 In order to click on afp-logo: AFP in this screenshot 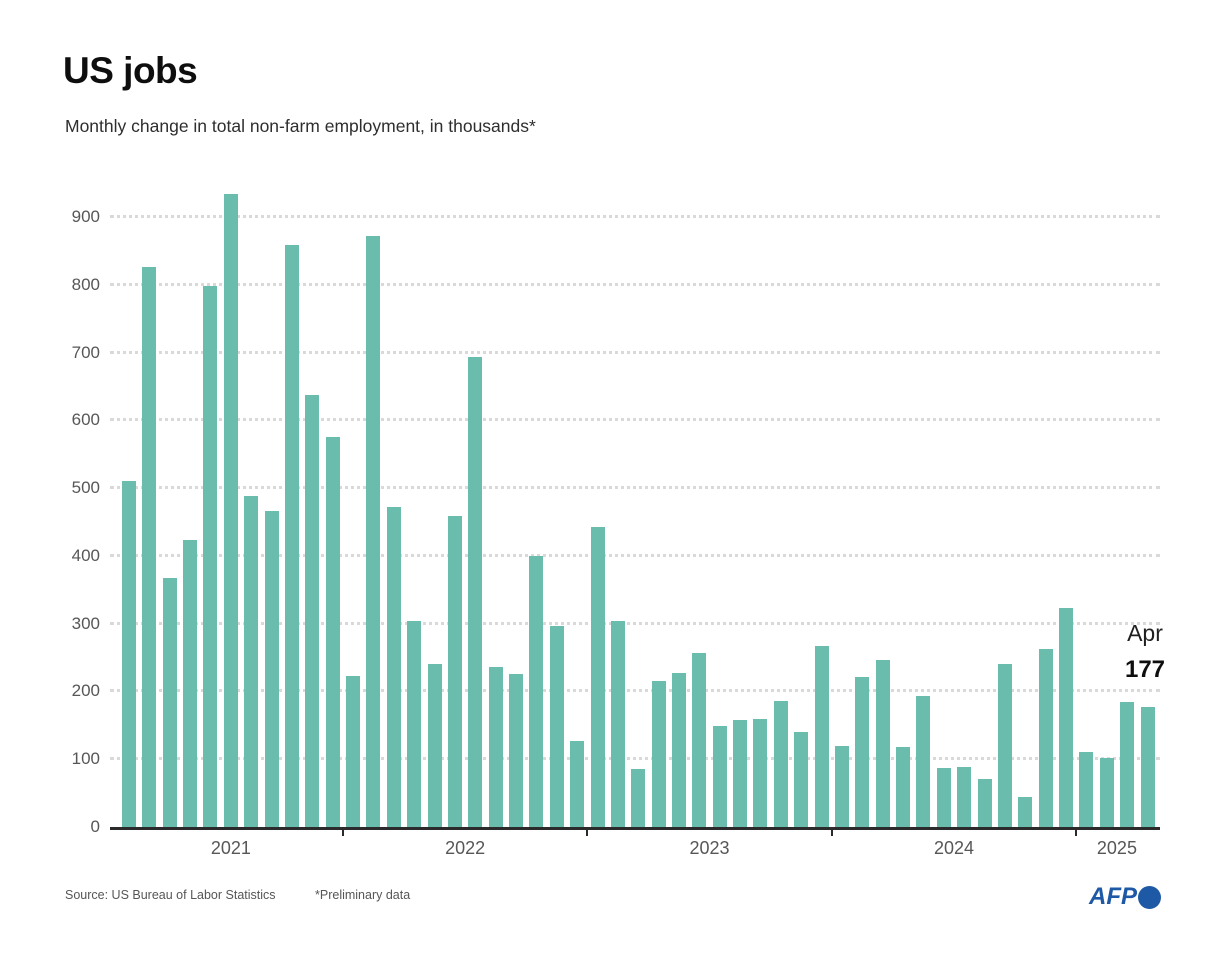, I will do `click(1125, 897)`.